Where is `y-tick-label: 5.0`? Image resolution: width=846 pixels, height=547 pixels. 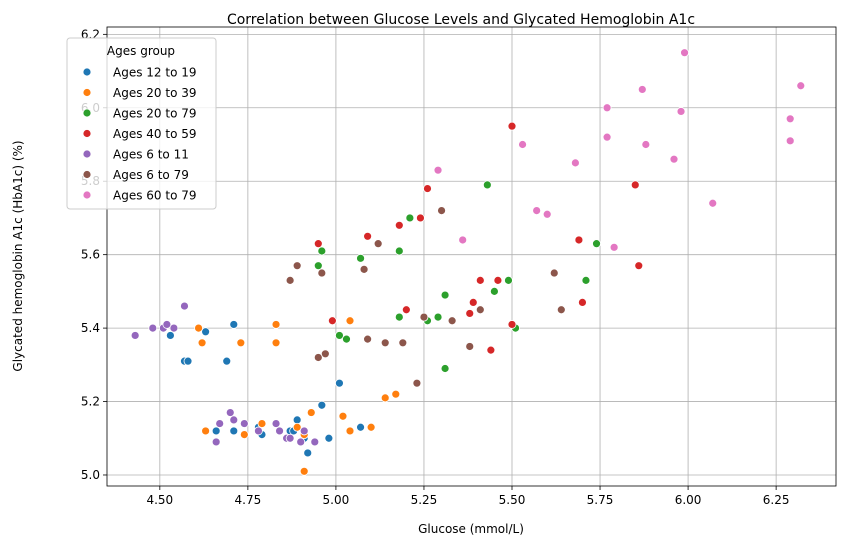 y-tick-label: 5.0 is located at coordinates (90, 475).